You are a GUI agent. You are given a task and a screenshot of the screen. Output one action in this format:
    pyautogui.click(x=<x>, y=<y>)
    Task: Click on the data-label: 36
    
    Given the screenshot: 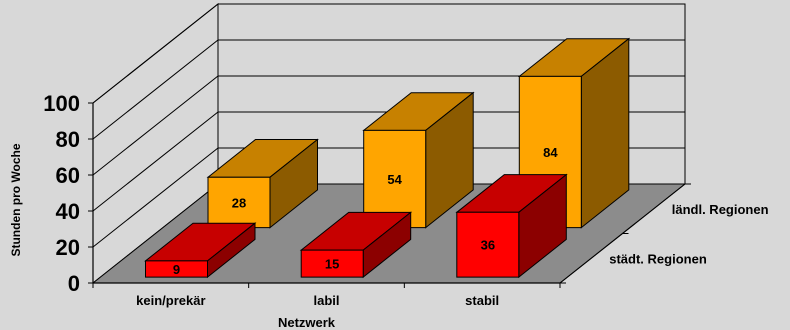 What is the action you would take?
    pyautogui.click(x=488, y=245)
    